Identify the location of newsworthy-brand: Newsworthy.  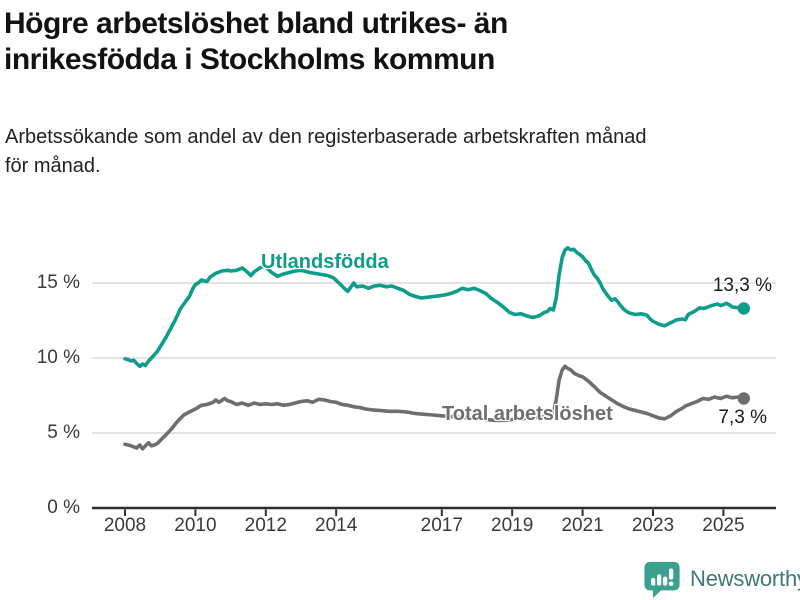
(721, 579).